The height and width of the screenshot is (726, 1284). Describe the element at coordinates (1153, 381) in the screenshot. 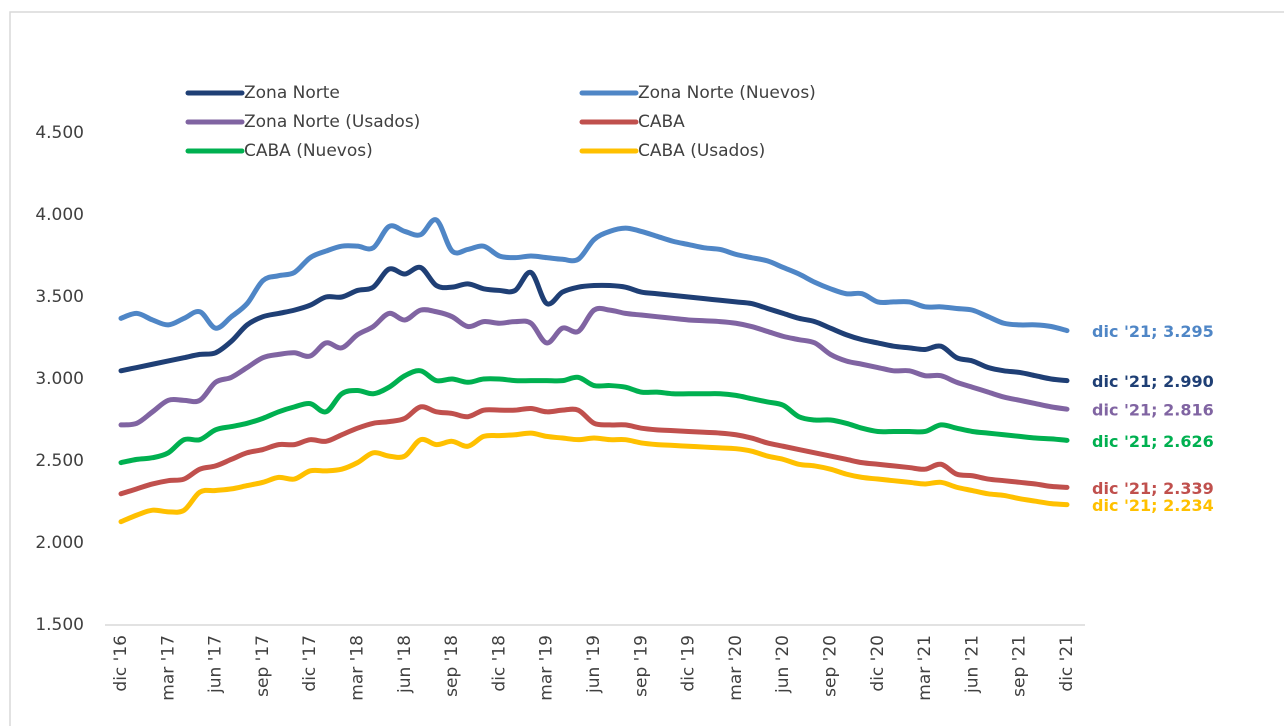

I see `data-label: dic '21; 2.990` at that location.